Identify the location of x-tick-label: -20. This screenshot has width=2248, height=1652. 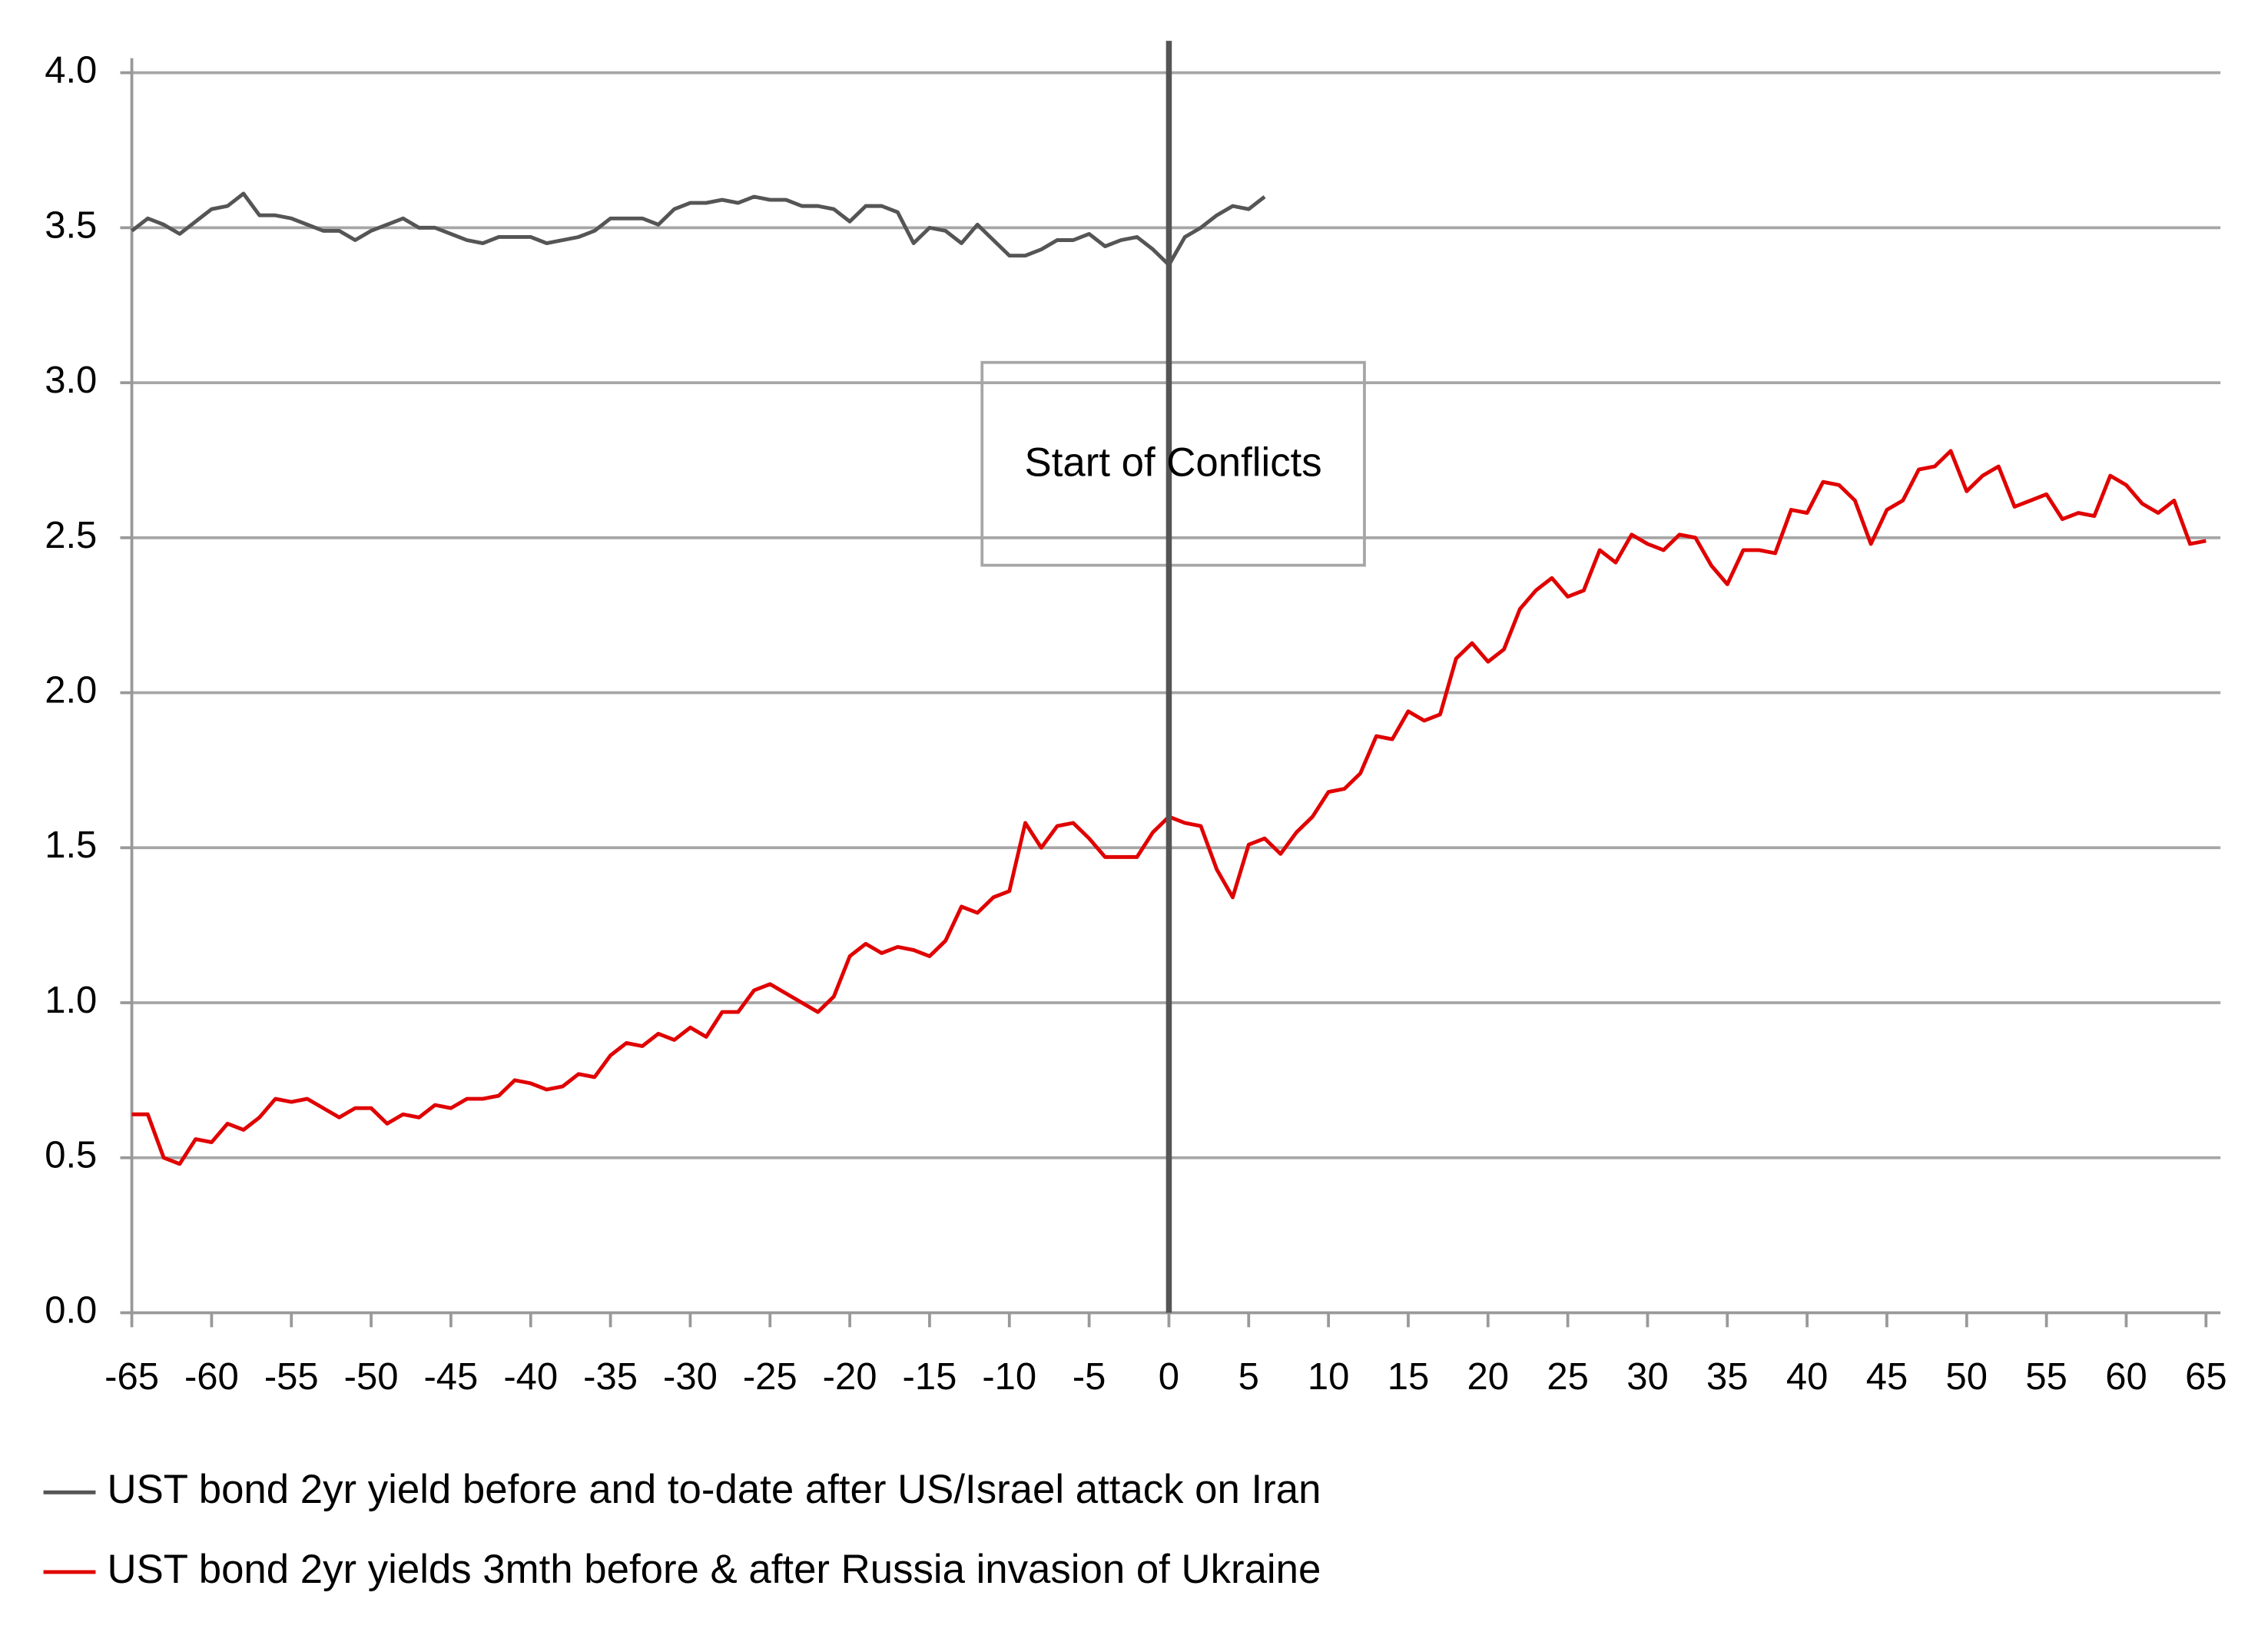
(850, 1377).